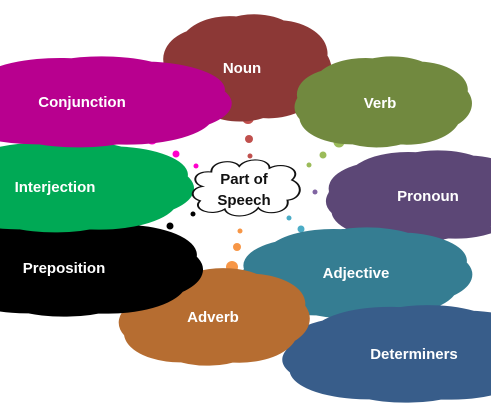  I want to click on cloud-verb: Verb, so click(383, 101).